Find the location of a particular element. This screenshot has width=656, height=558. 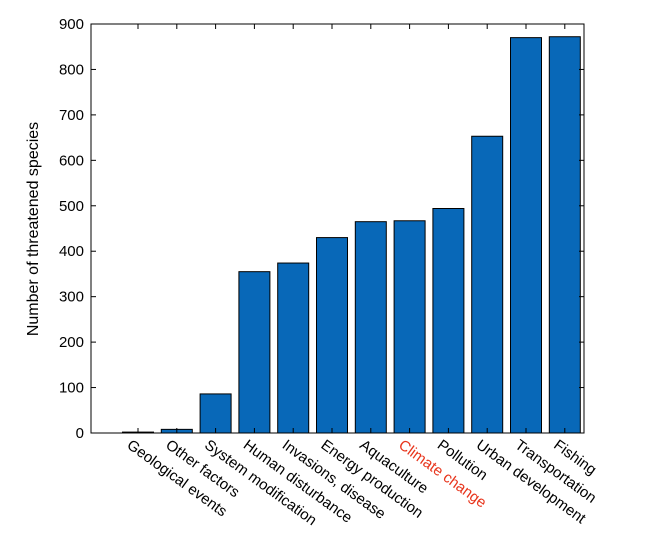

y-tick-label: 900 is located at coordinates (71, 24).